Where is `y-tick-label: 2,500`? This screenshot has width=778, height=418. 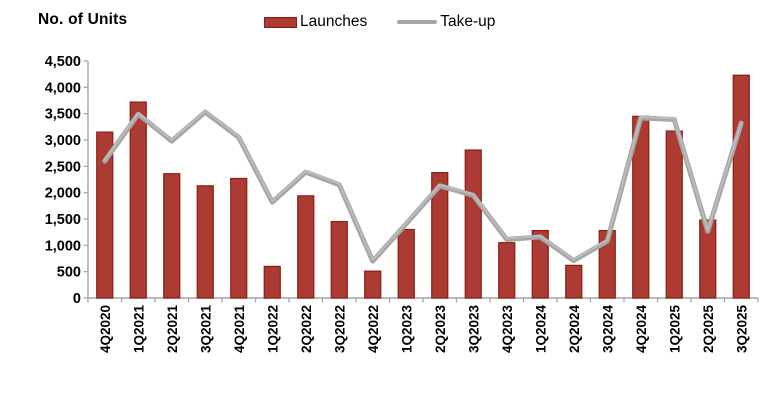 y-tick-label: 2,500 is located at coordinates (63, 167).